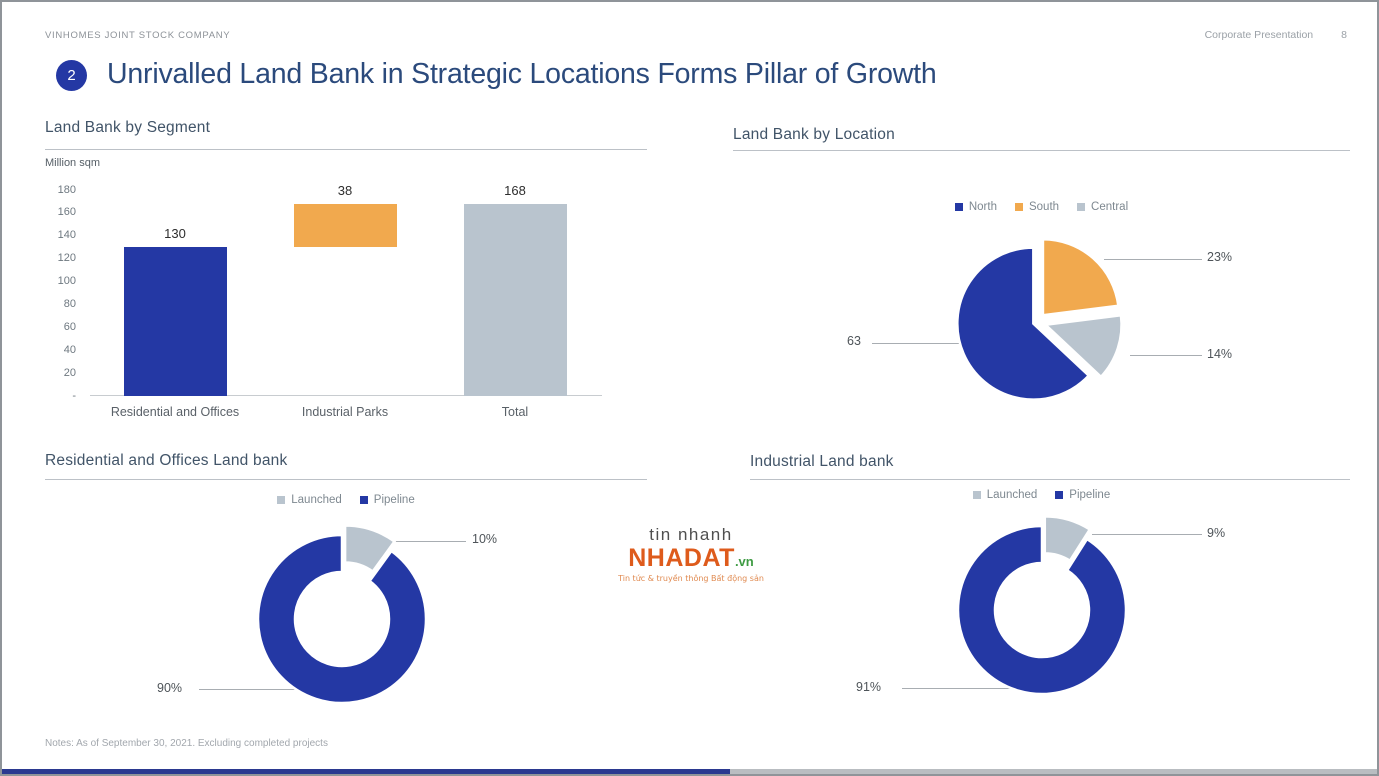 This screenshot has width=1379, height=776. What do you see at coordinates (822, 461) in the screenshot?
I see `section-title-industrial: Industrial Land bank` at bounding box center [822, 461].